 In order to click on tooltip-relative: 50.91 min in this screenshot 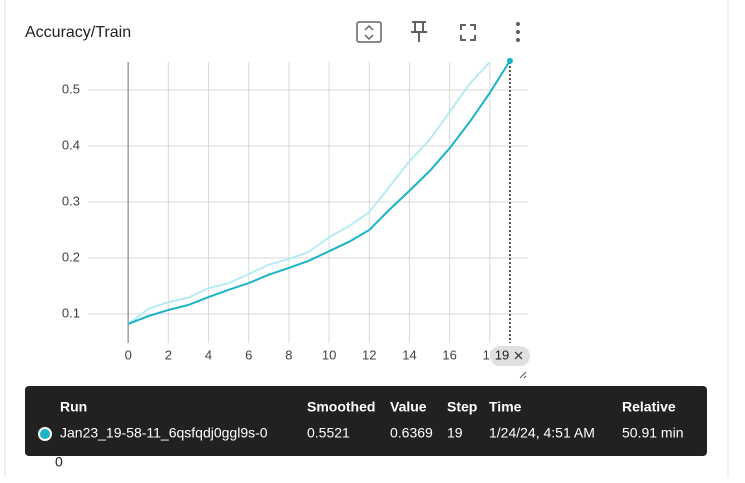, I will do `click(652, 433)`.